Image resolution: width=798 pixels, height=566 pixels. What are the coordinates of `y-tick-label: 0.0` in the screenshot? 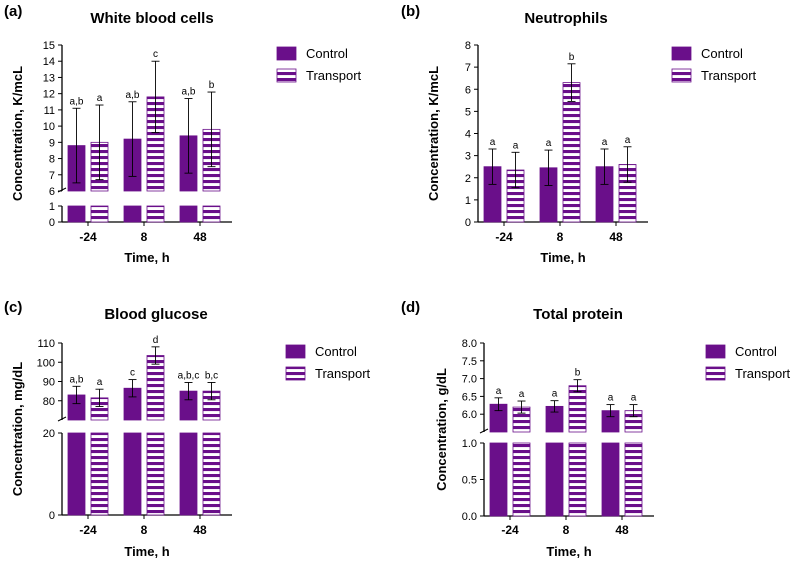 It's located at (469, 517).